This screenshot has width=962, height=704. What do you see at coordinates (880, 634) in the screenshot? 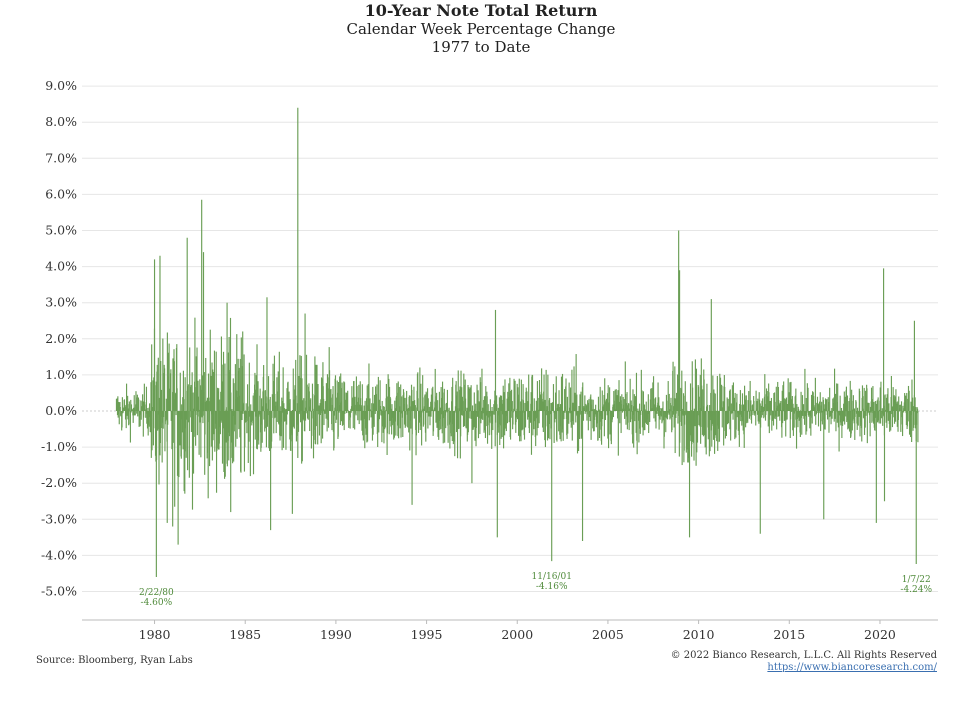
I see `x-tick-label: 2020` at bounding box center [880, 634].